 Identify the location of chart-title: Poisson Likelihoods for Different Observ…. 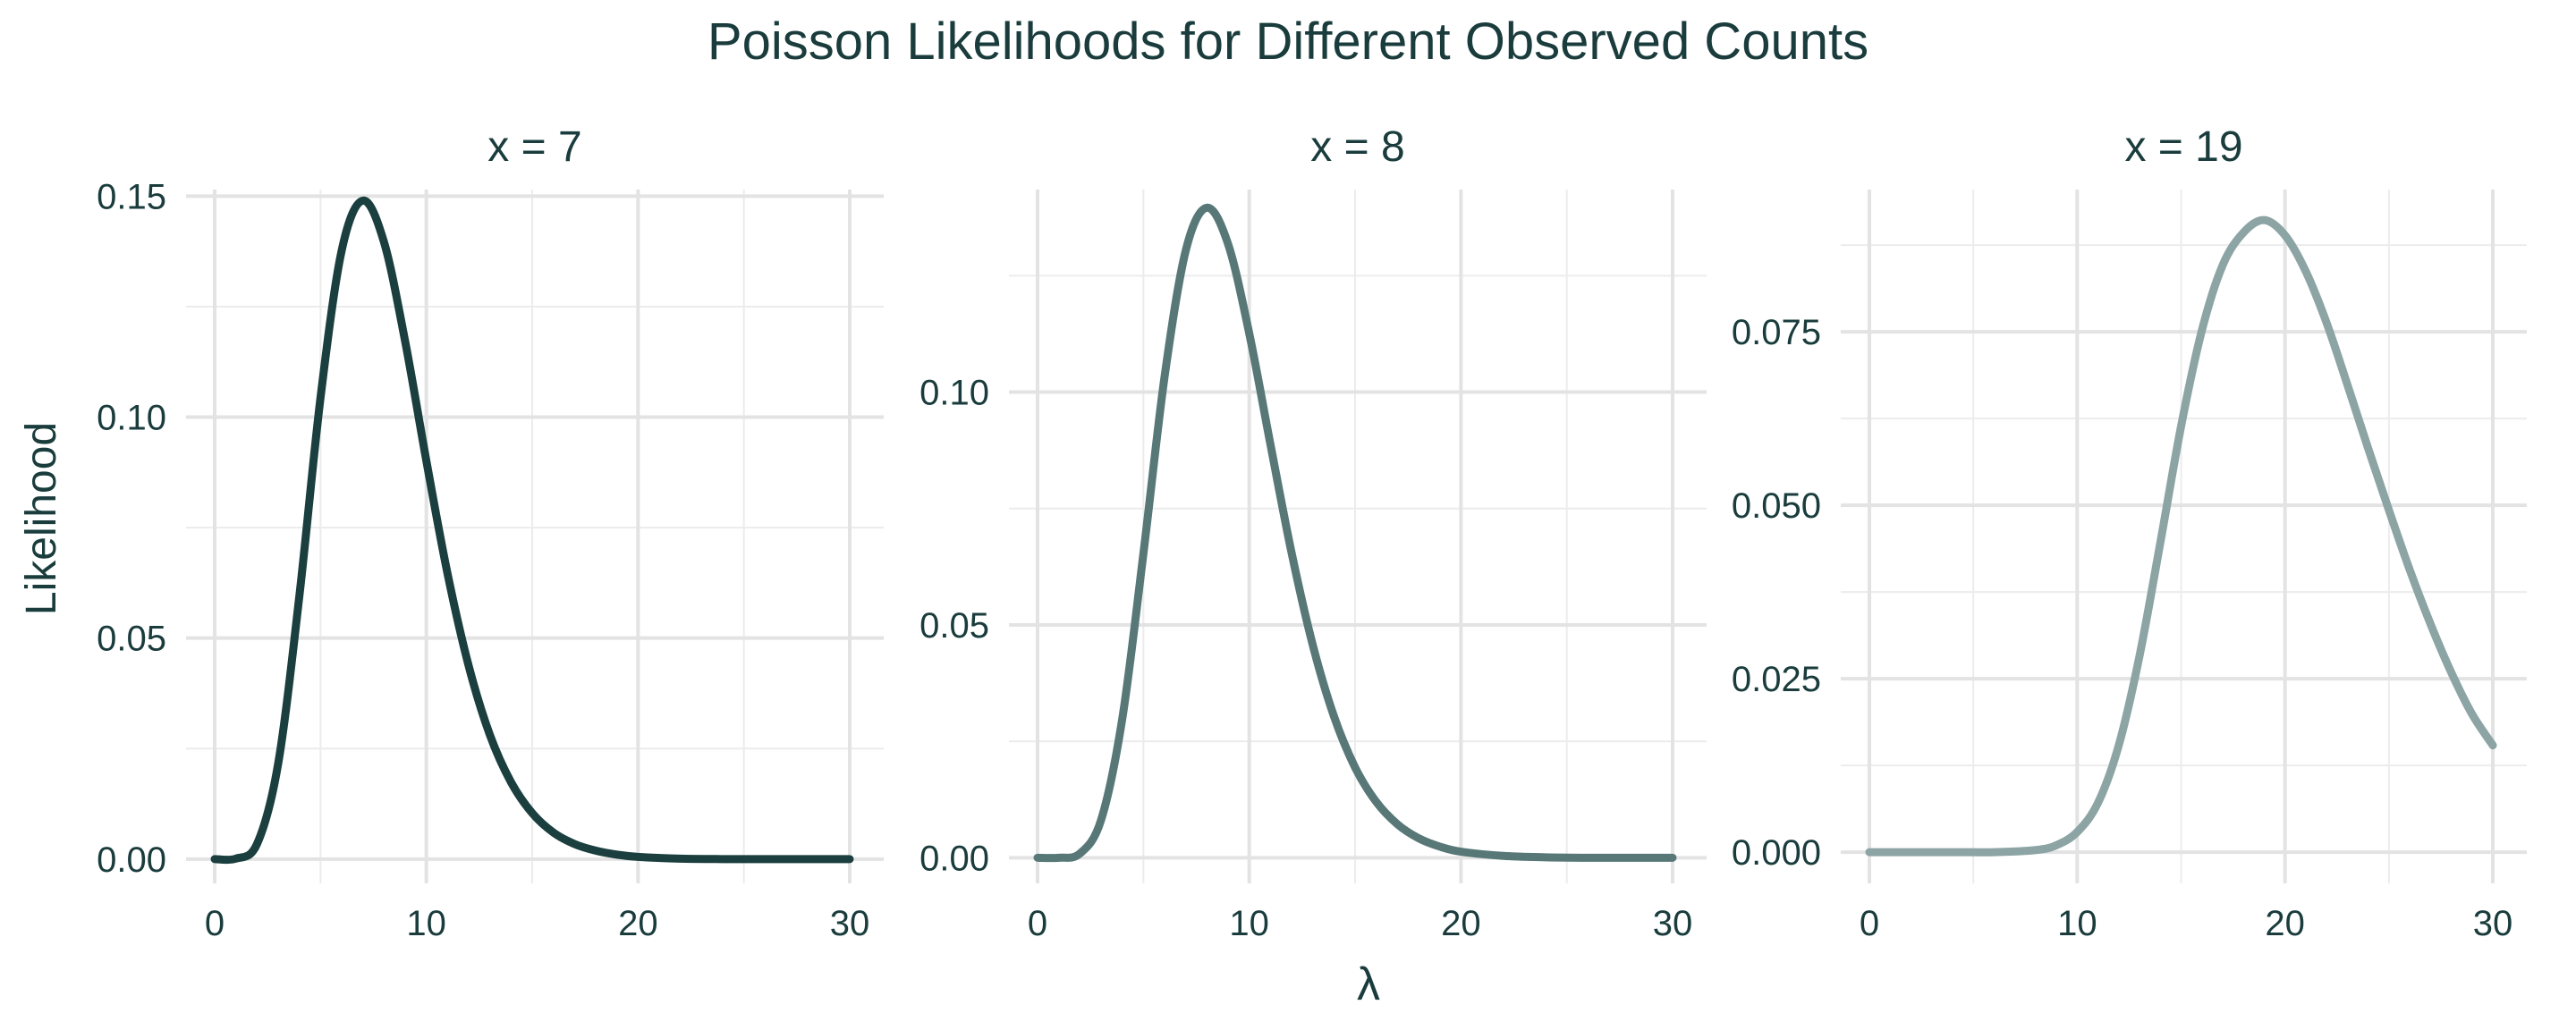
(1288, 42).